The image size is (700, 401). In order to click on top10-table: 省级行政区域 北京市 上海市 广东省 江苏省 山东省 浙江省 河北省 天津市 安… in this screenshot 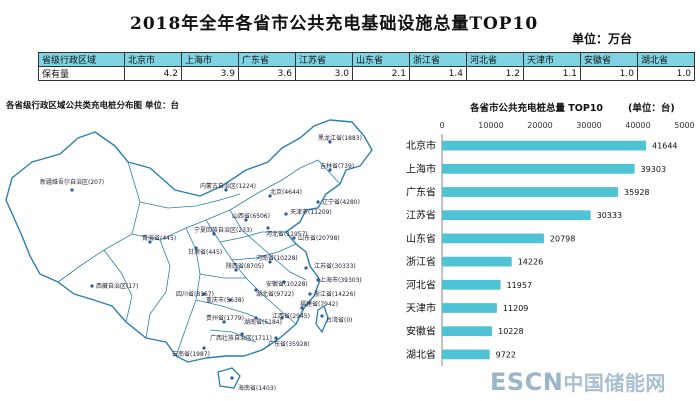, I will do `click(366, 66)`.